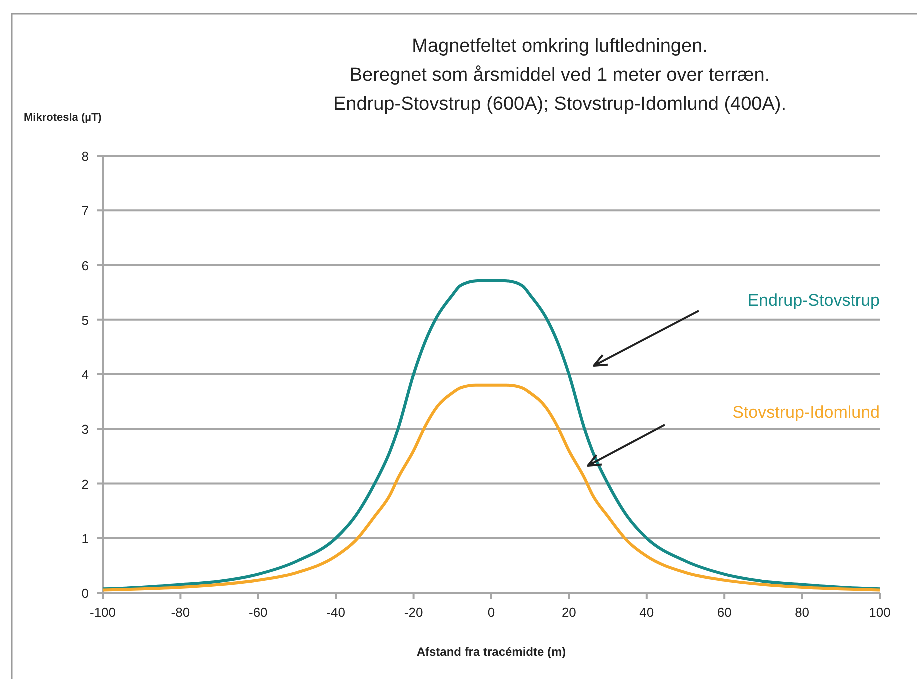  What do you see at coordinates (880, 612) in the screenshot?
I see `x-tick-label: 100` at bounding box center [880, 612].